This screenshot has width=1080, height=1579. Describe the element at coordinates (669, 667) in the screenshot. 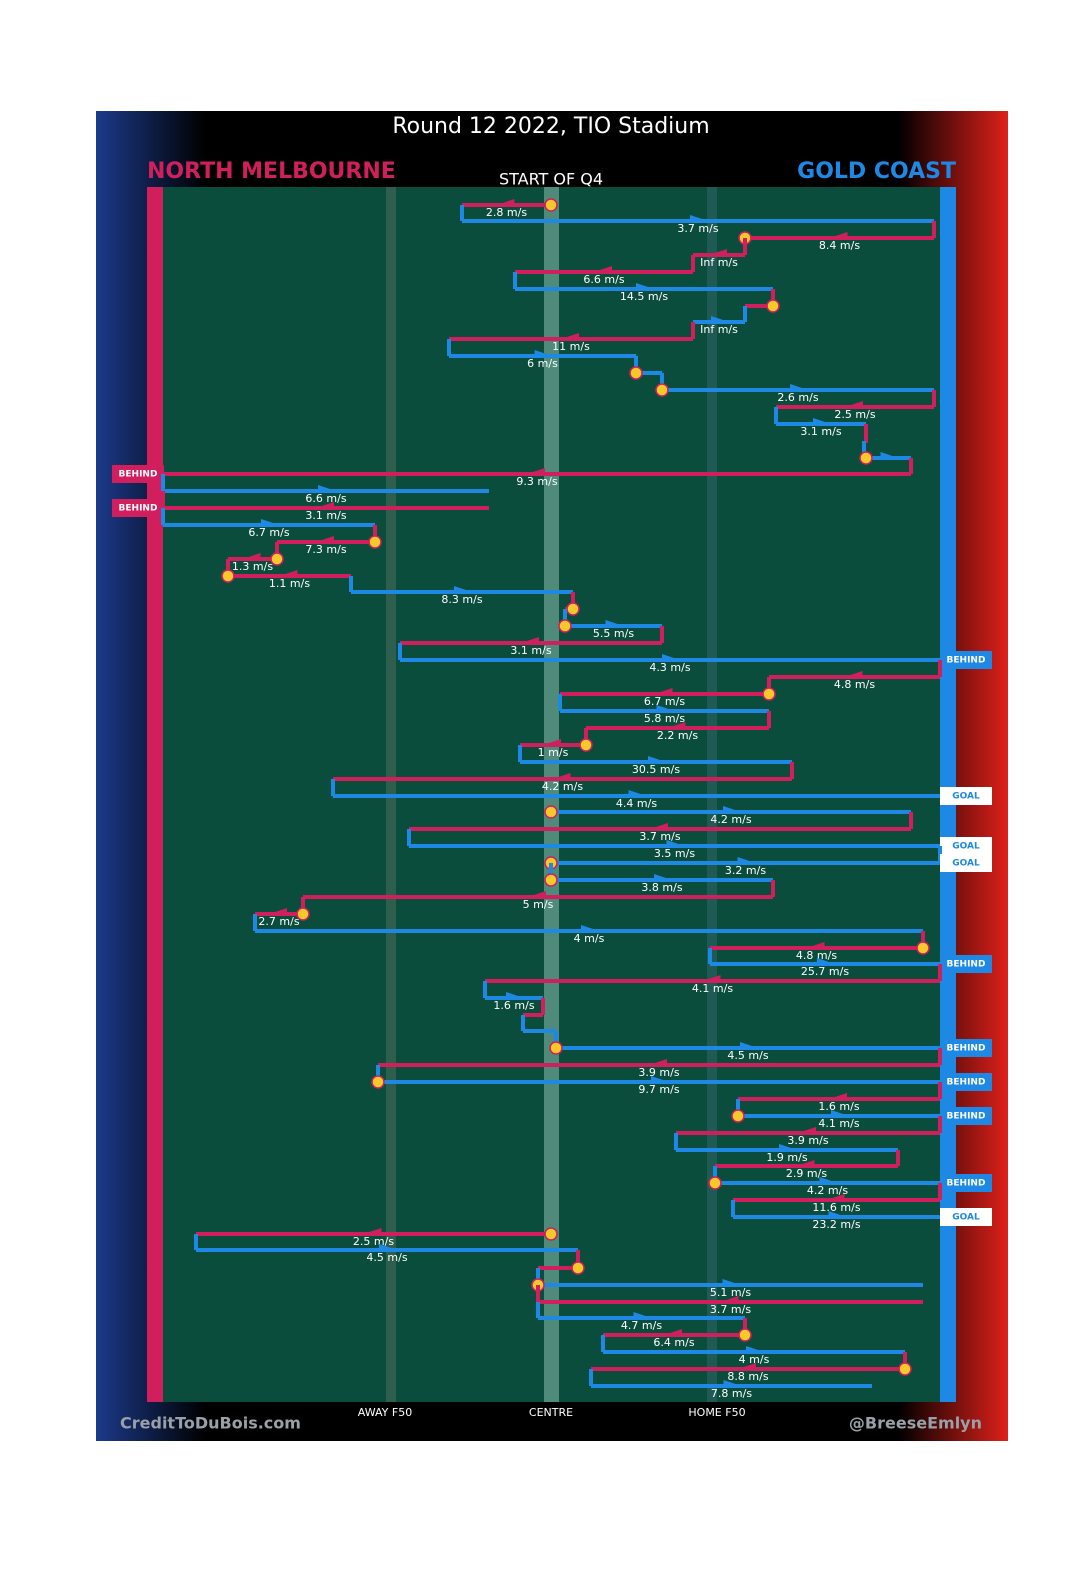

I see `speed-label: 4.3 m/s` at that location.